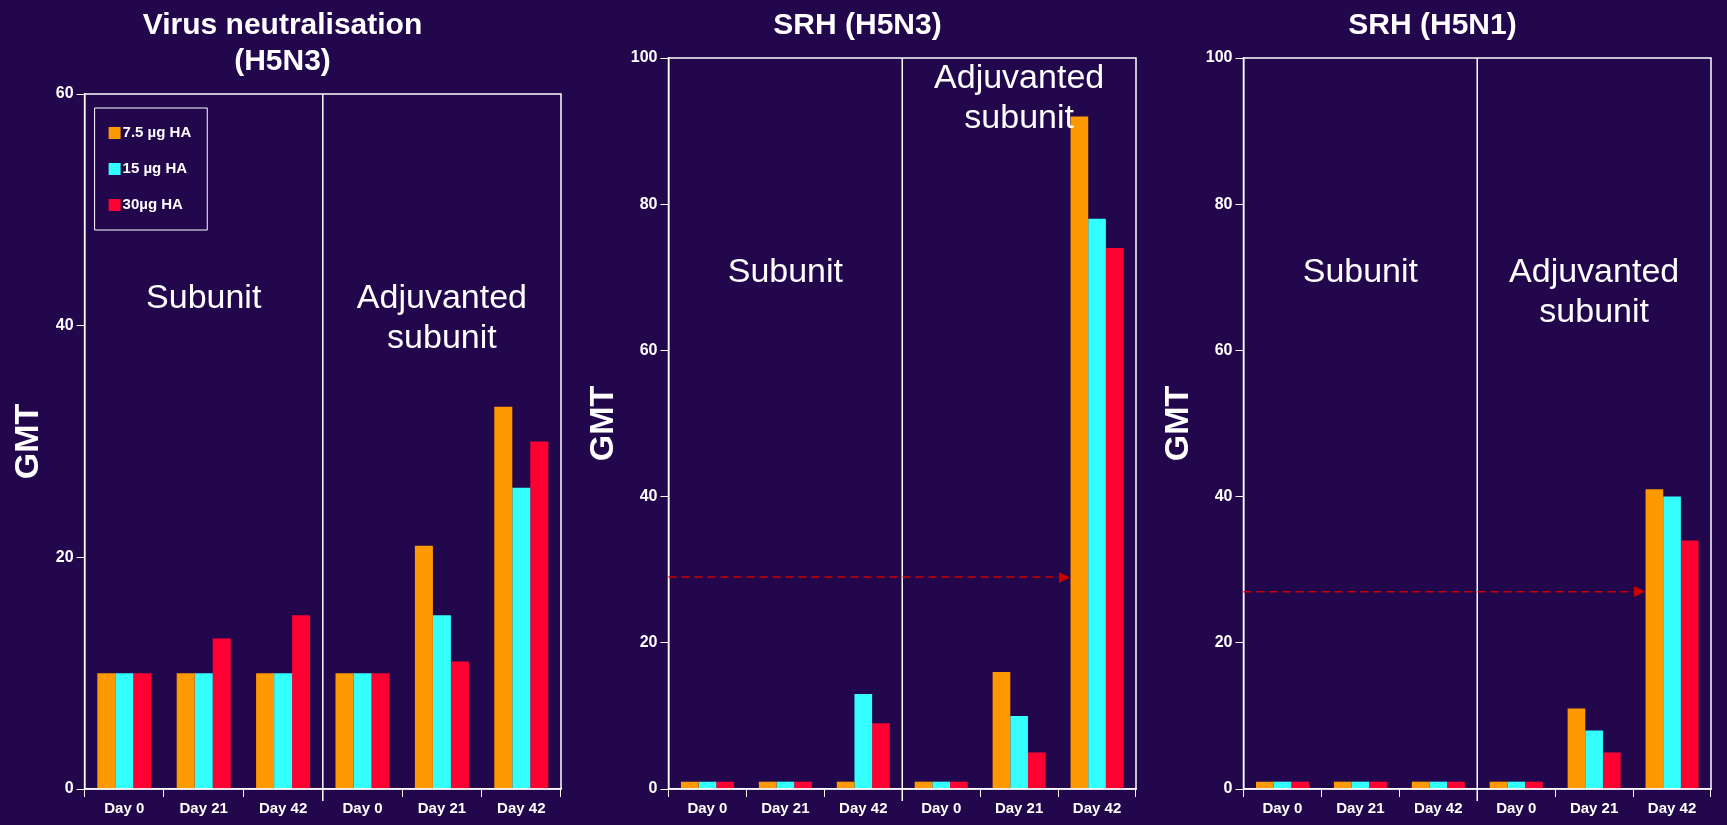  Describe the element at coordinates (155, 168) in the screenshot. I see `legend-label: 15 µg HA` at that location.